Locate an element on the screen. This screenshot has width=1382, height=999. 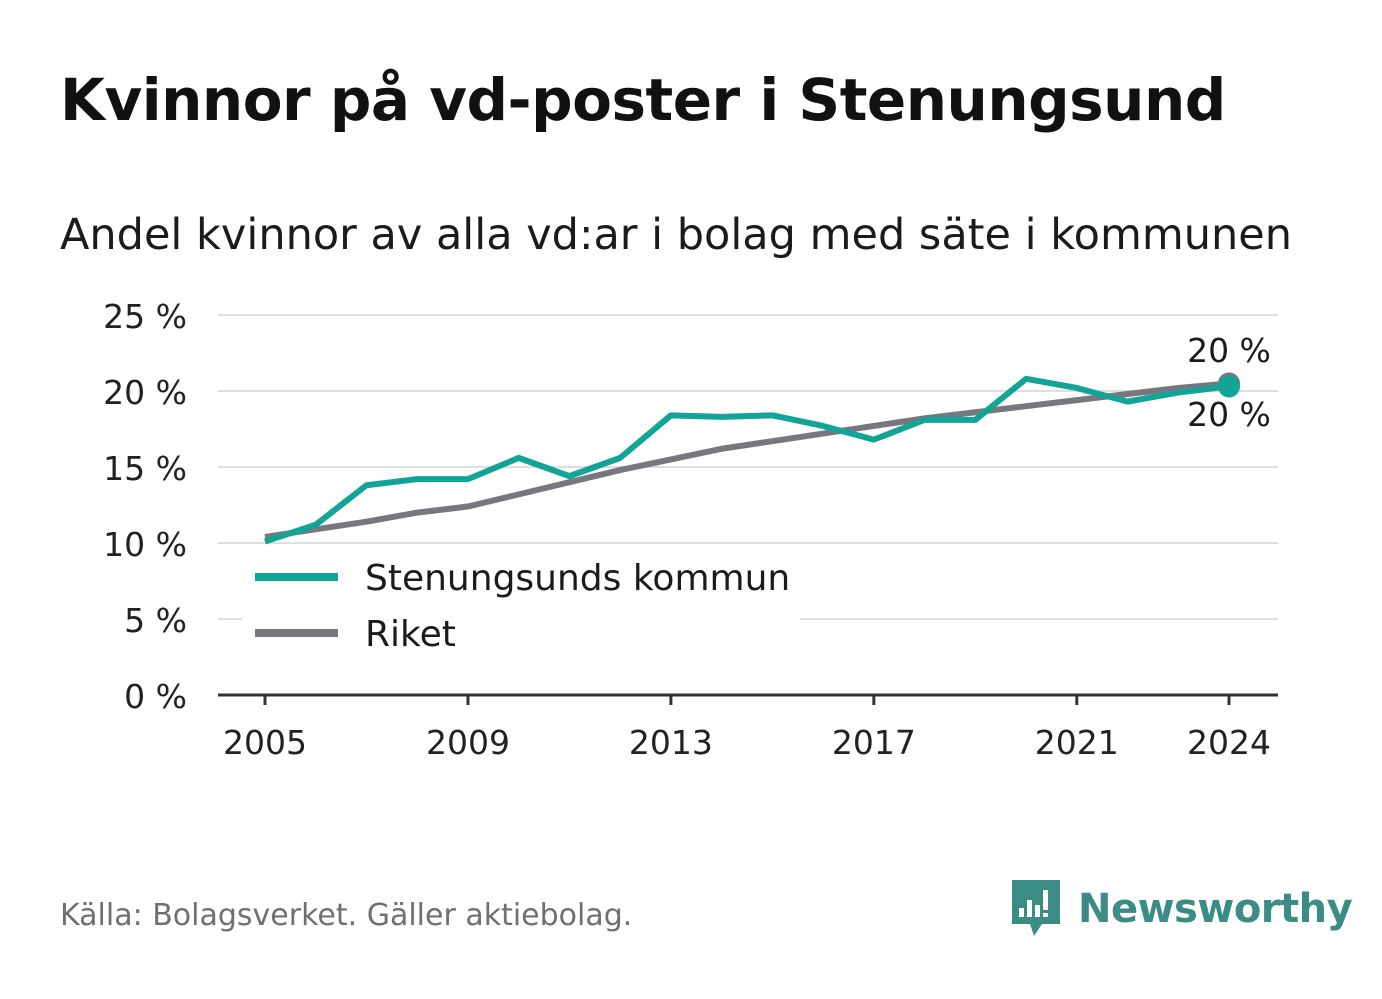
brand-logo: Newsworthy is located at coordinates (1181, 909).